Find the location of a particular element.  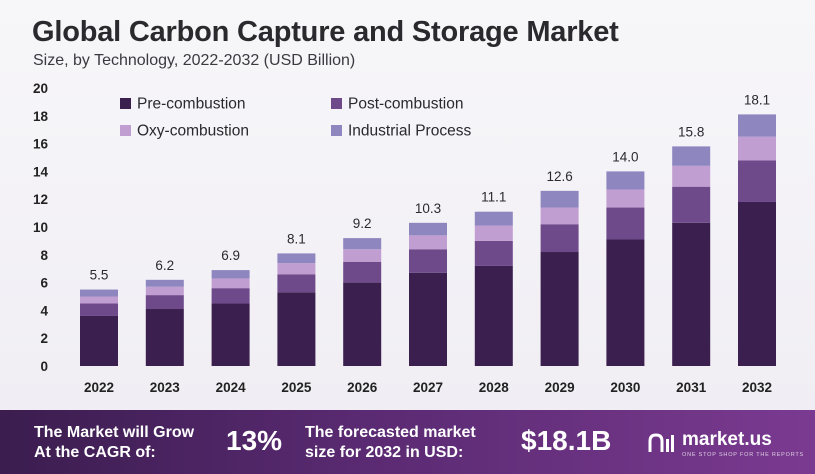

brand-tagline: ONE STOP SHOP FOR THE REPORTS is located at coordinates (743, 455).